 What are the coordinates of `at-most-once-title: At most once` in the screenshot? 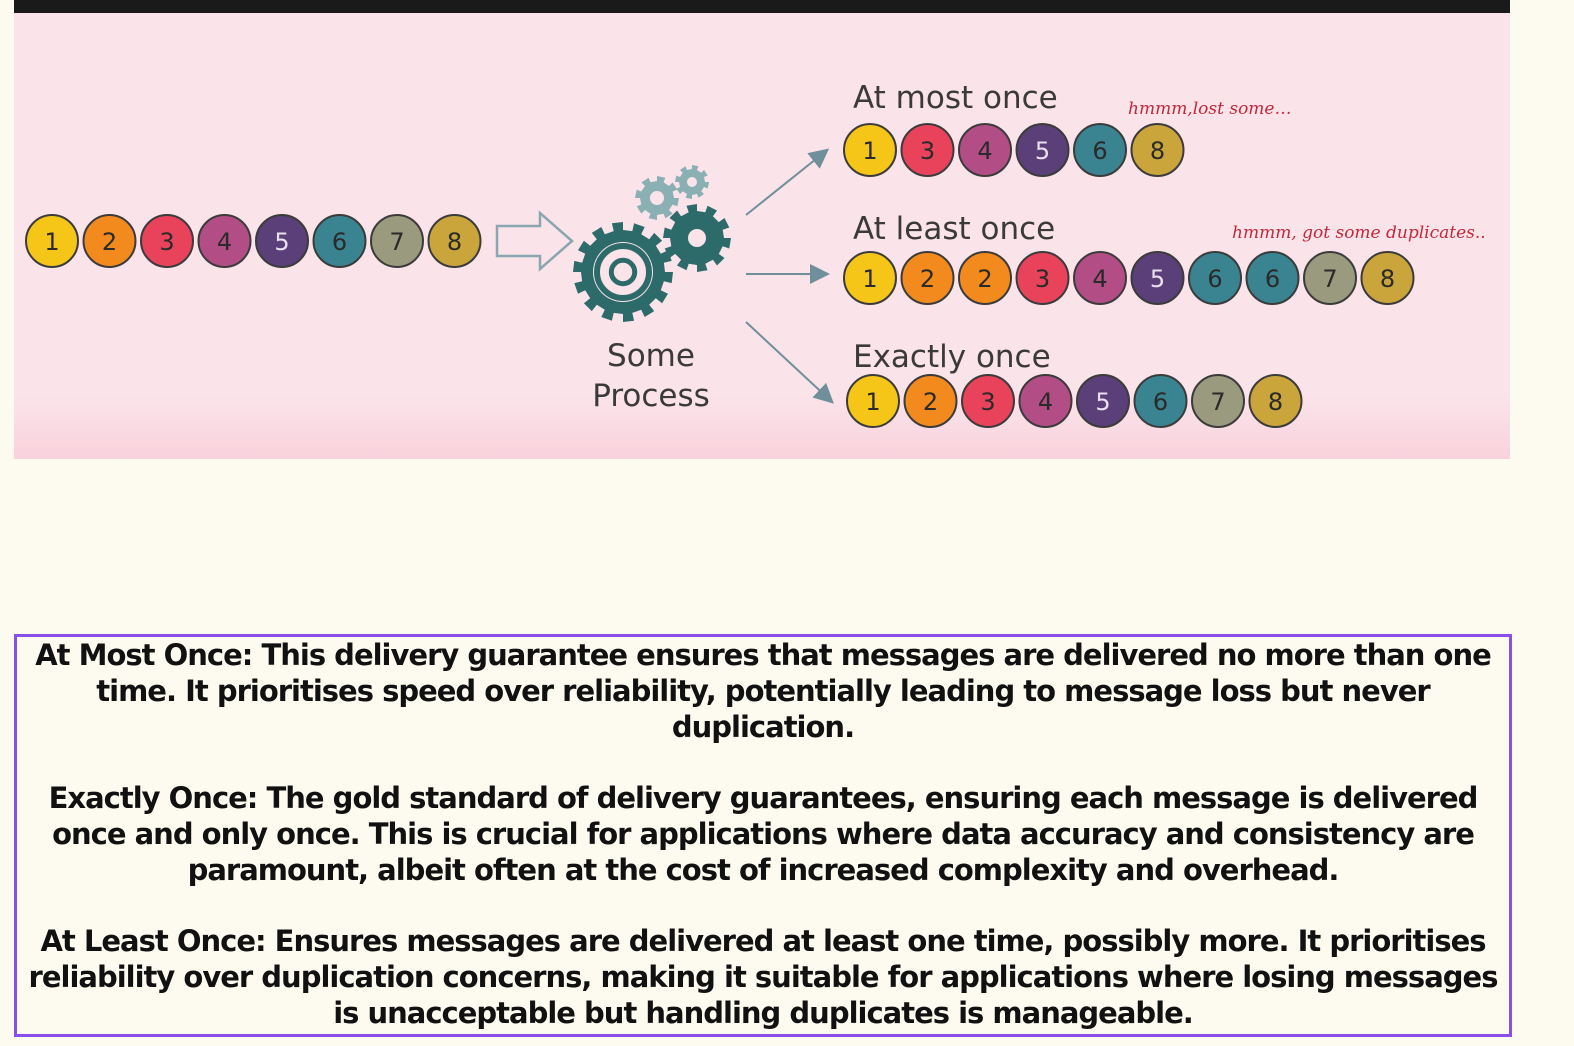 It's located at (955, 98).